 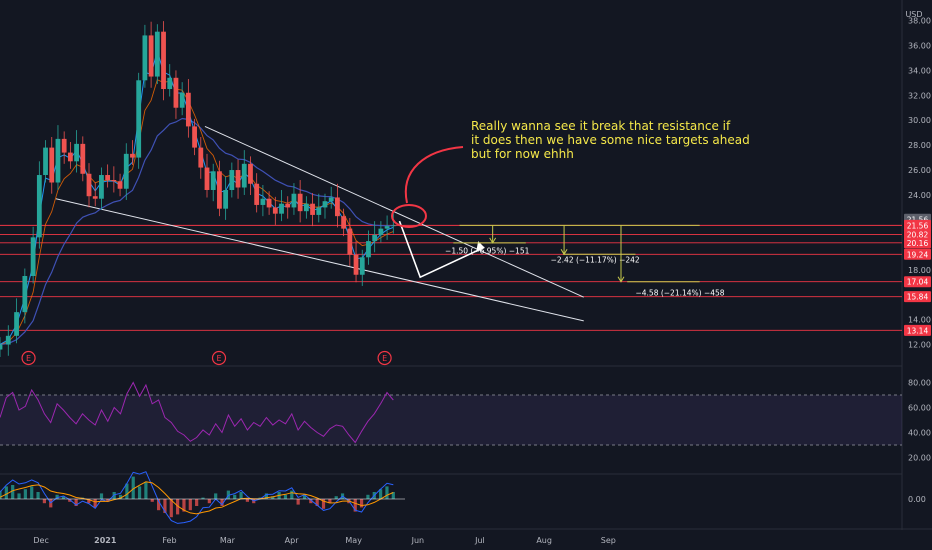 What do you see at coordinates (169, 540) in the screenshot?
I see `time-tick-label: Feb` at bounding box center [169, 540].